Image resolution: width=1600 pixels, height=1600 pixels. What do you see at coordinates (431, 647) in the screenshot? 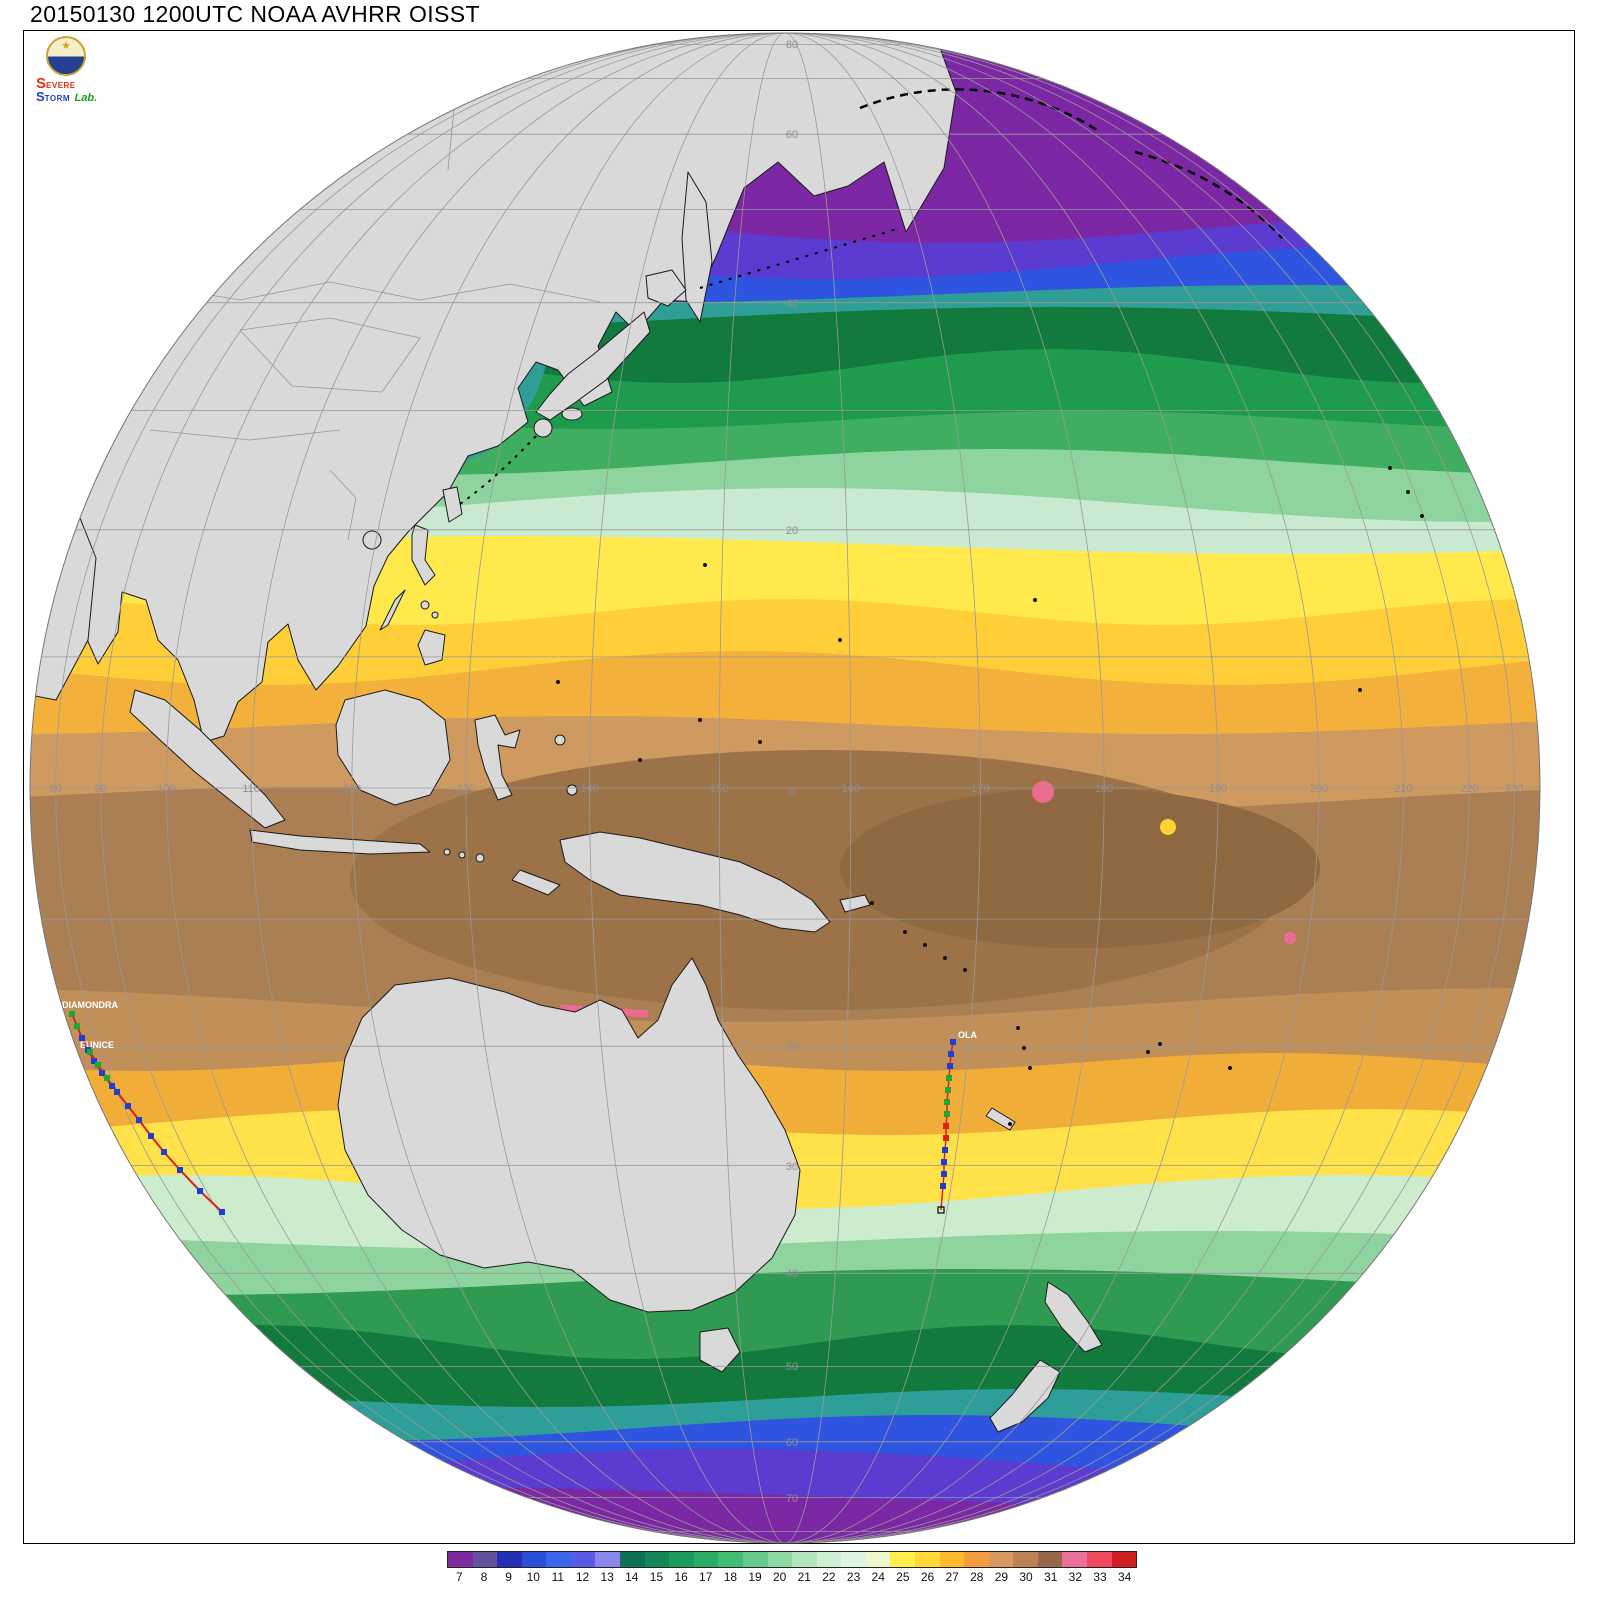
I see `land-mindanao` at bounding box center [431, 647].